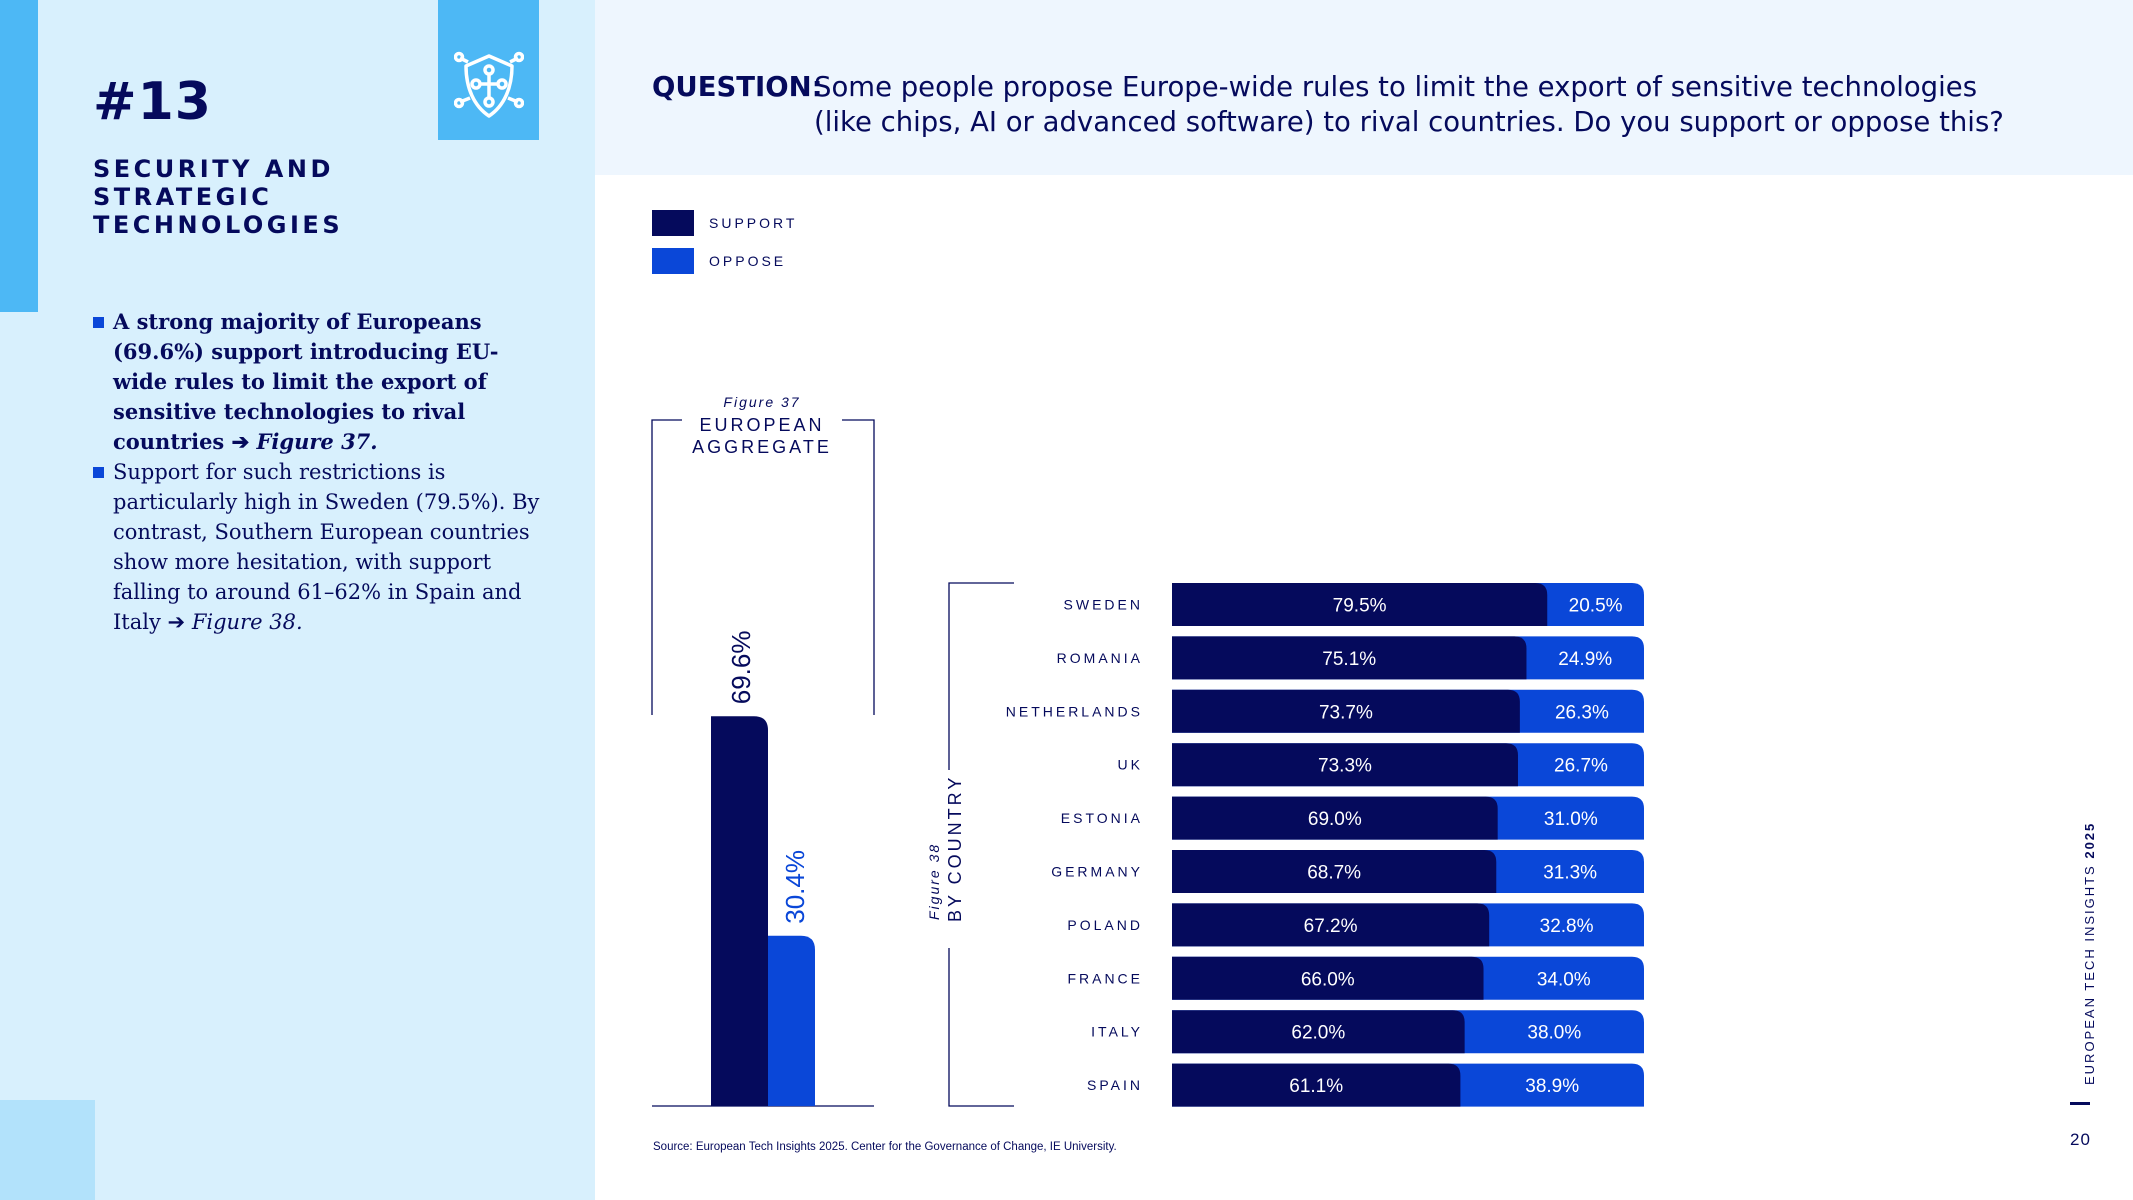 The height and width of the screenshot is (1200, 2133). What do you see at coordinates (489, 84) in the screenshot?
I see `shield-circuit-icon` at bounding box center [489, 84].